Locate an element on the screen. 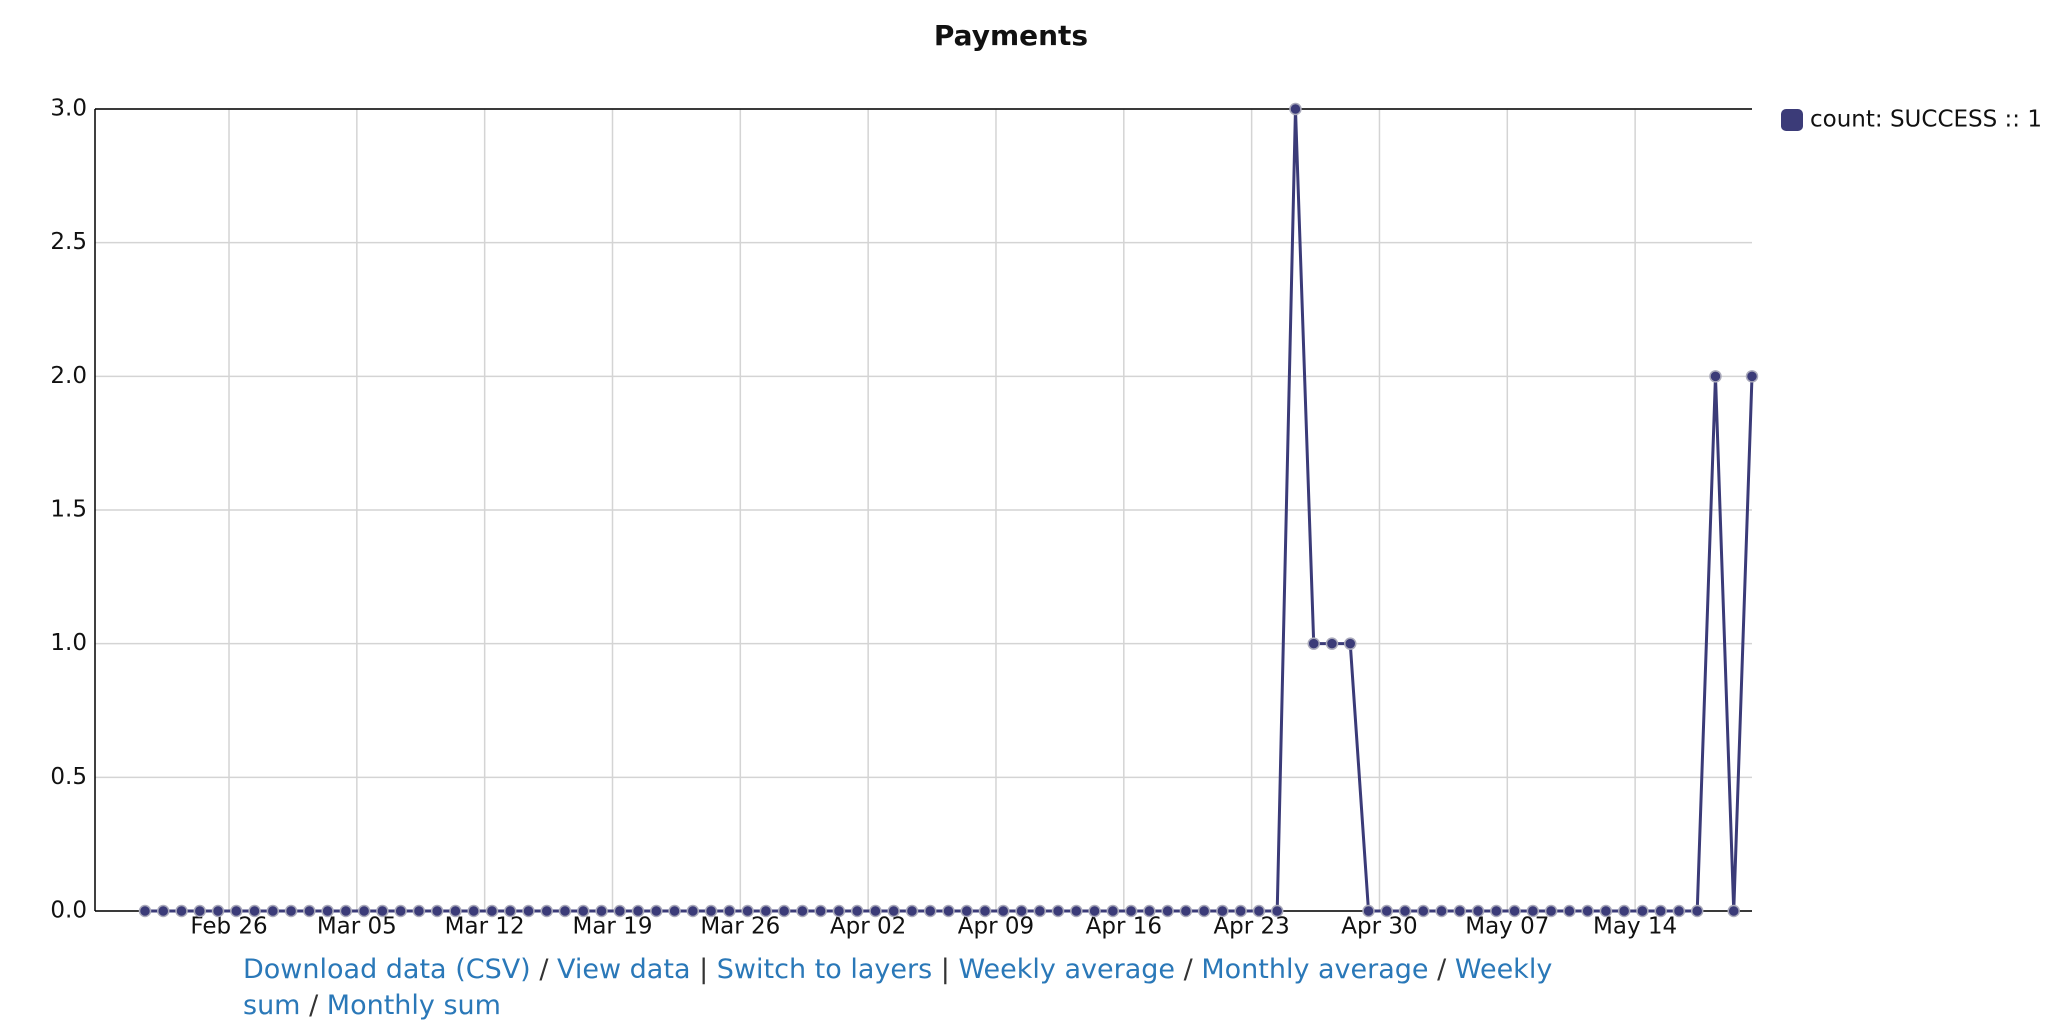  x-tick-label: May 14 is located at coordinates (1635, 927).